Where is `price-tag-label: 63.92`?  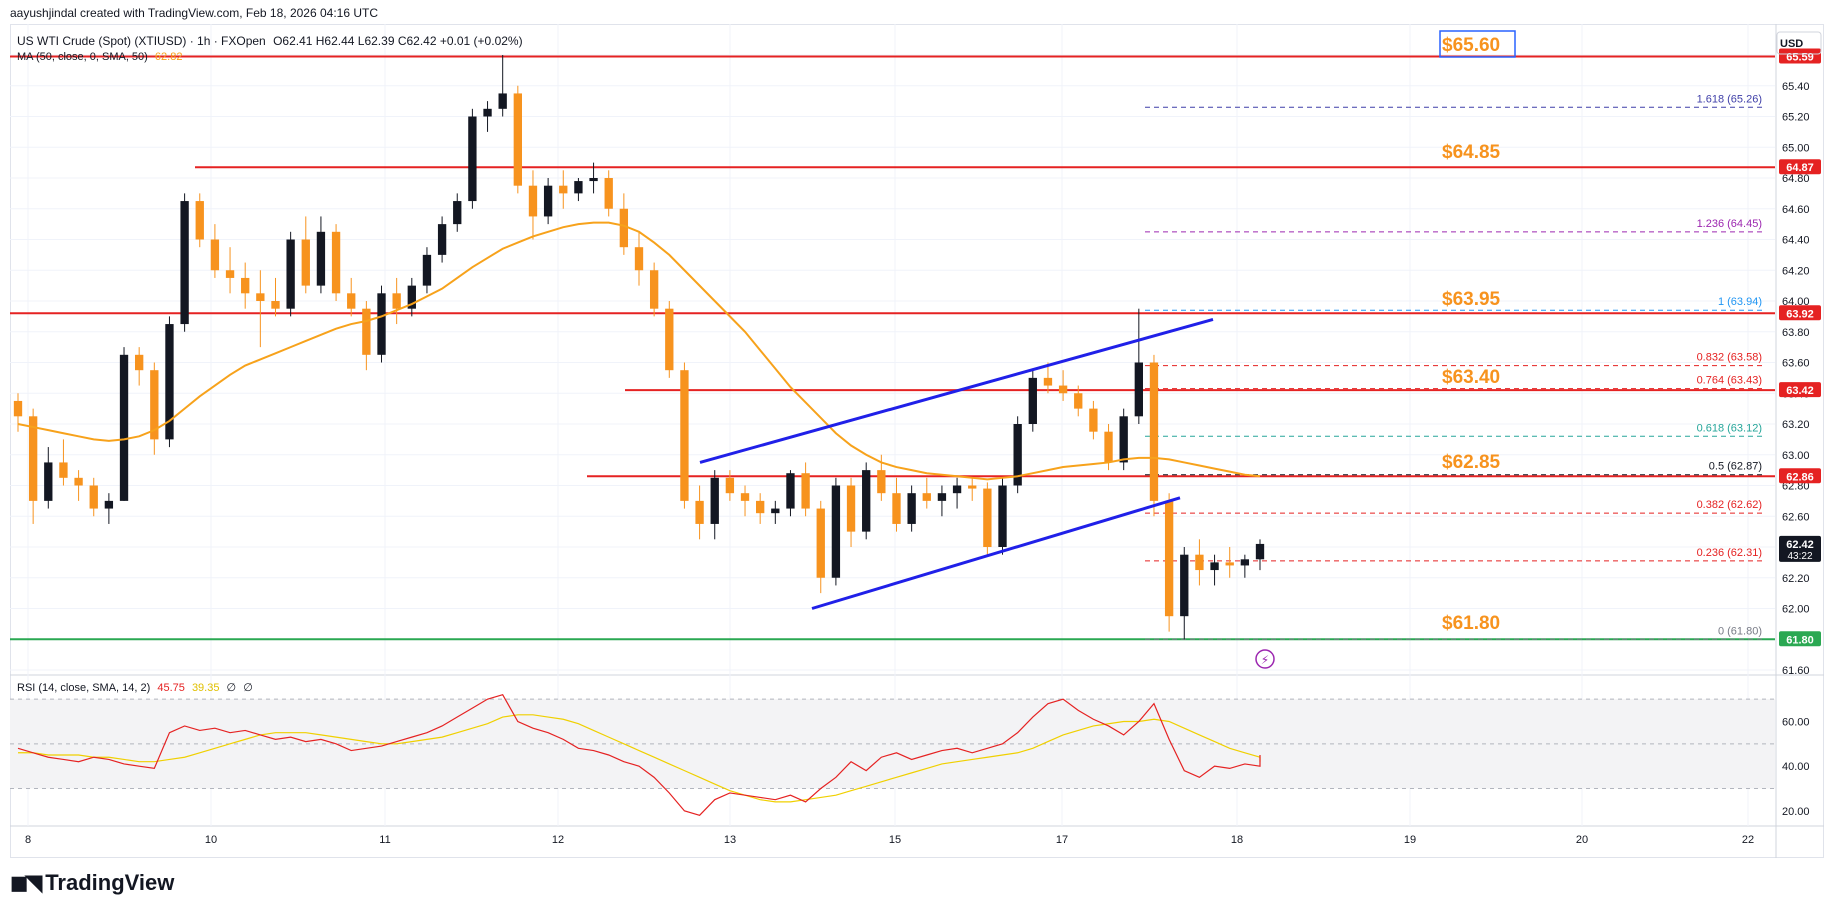 price-tag-label: 63.92 is located at coordinates (1800, 314).